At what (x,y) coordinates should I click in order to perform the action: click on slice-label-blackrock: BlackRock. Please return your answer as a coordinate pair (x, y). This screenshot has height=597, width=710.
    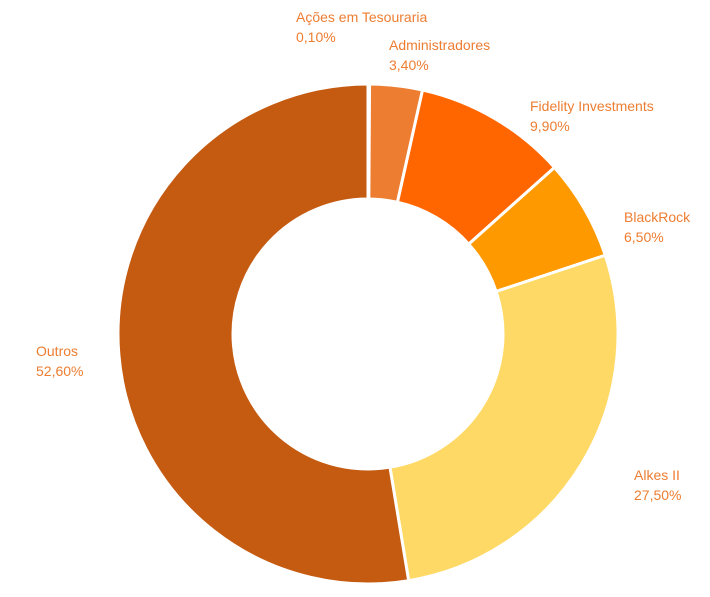
    Looking at the image, I should click on (657, 217).